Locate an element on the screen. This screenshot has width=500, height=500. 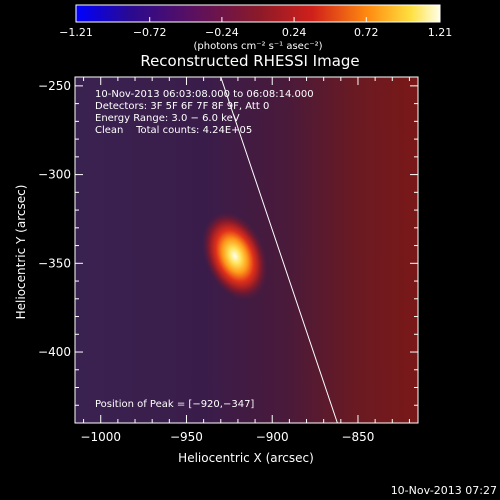
colorbar-tick-label: 0.24 is located at coordinates (294, 32).